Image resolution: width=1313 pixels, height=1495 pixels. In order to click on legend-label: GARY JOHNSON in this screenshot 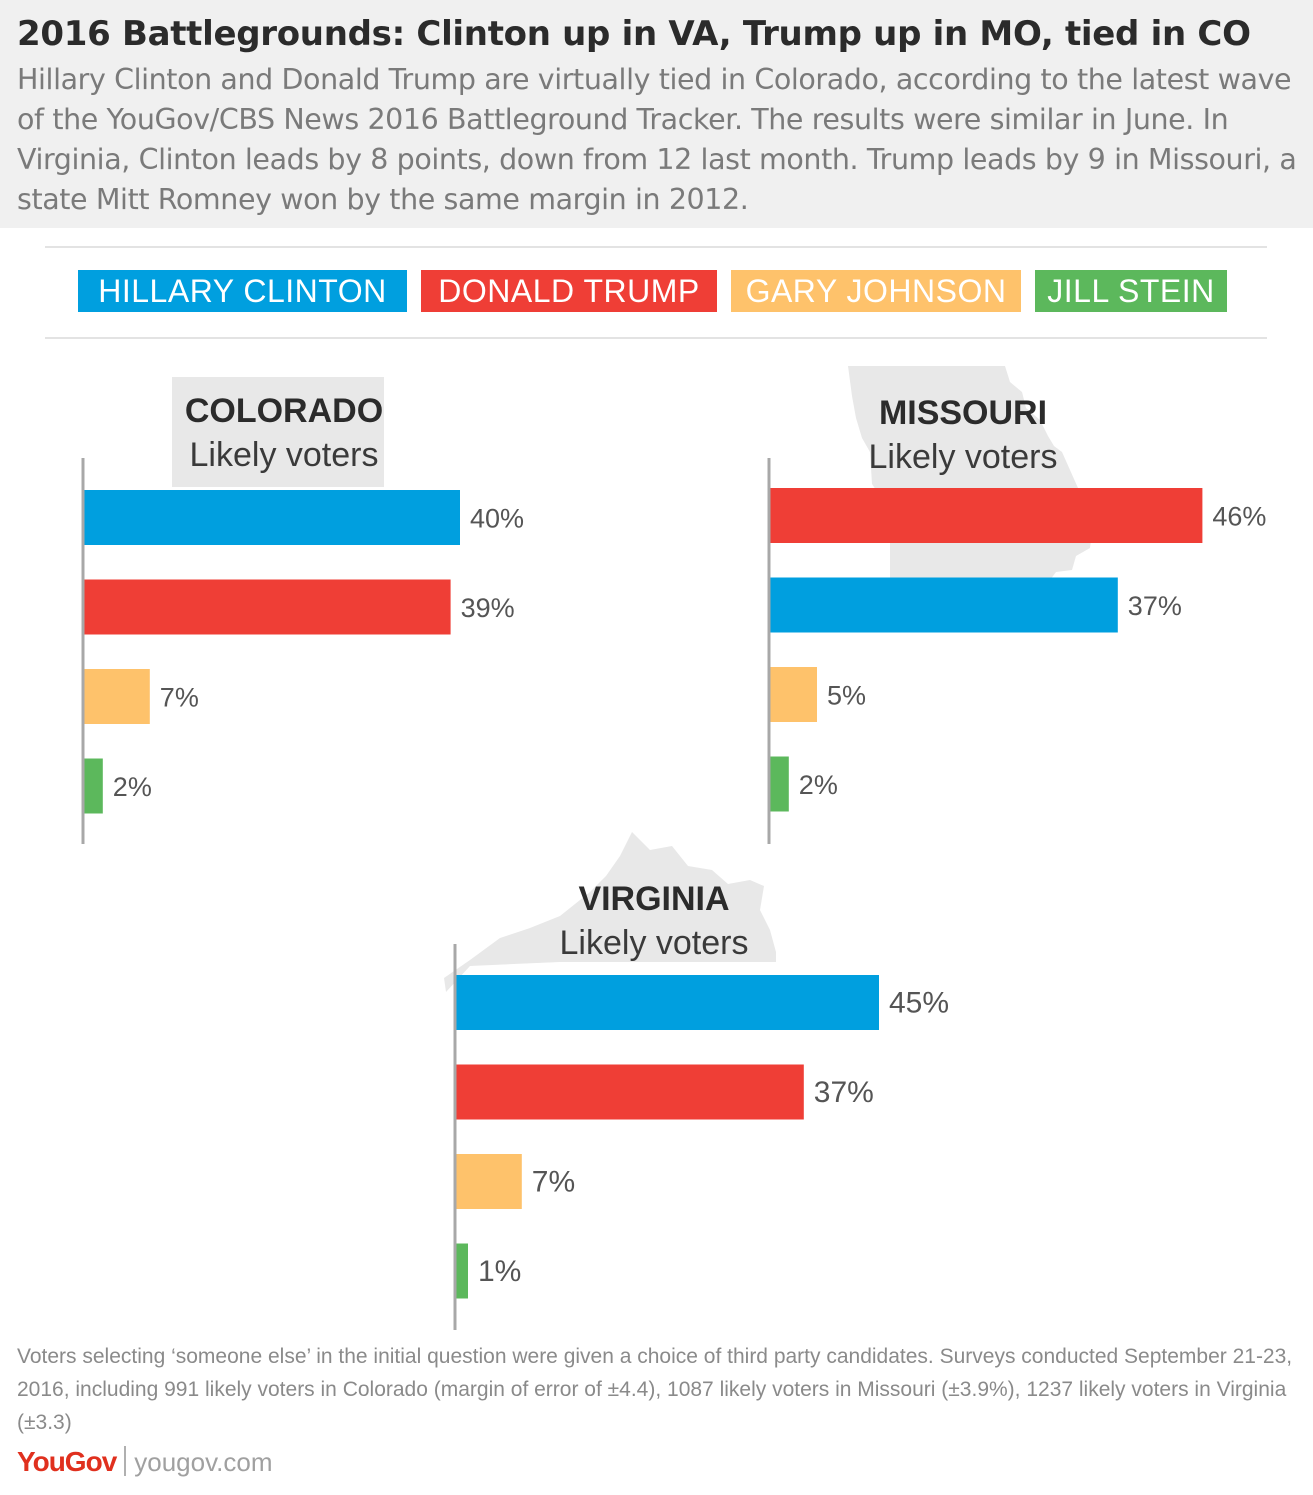, I will do `click(876, 291)`.